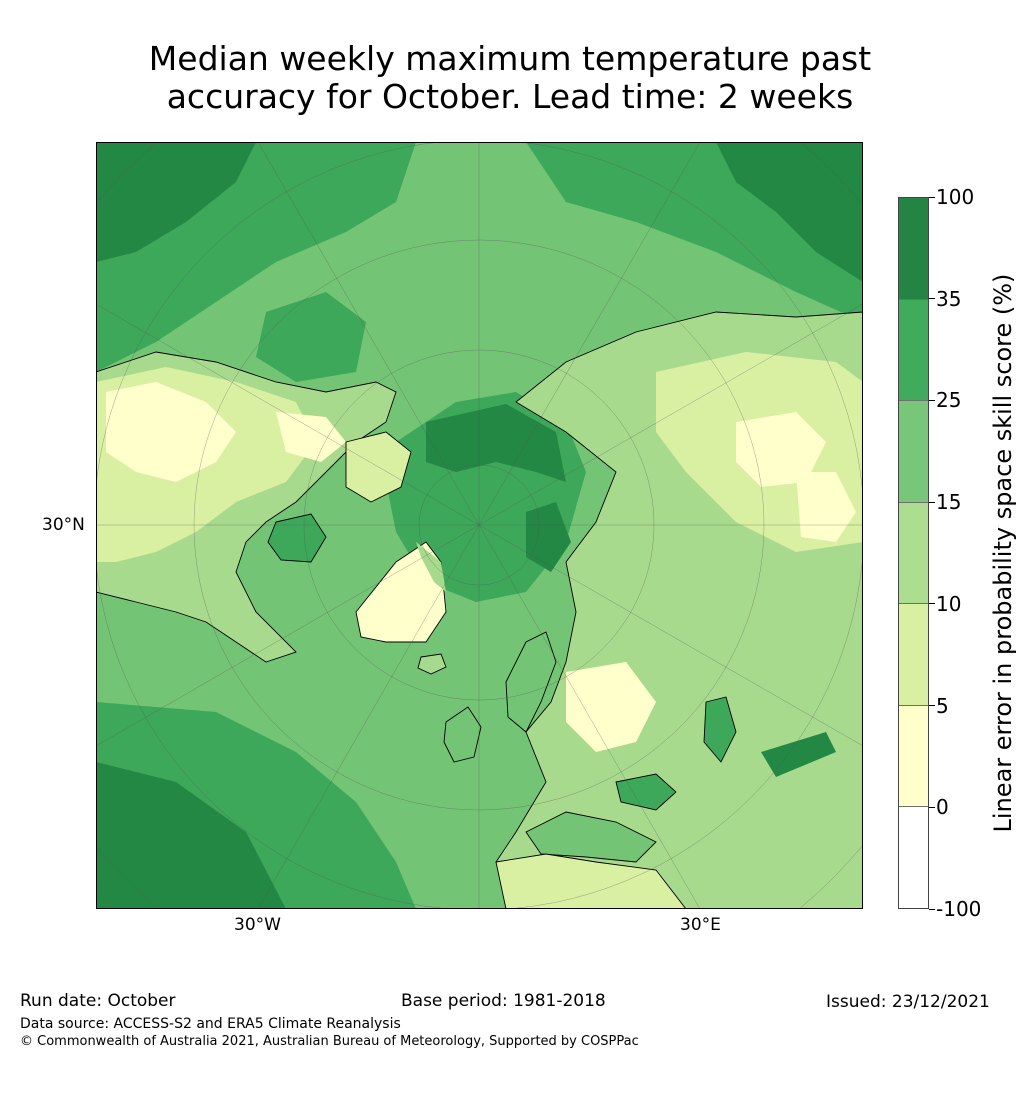 Image resolution: width=1020 pixels, height=1095 pixels. Describe the element at coordinates (949, 298) in the screenshot. I see `colorbar-tick-label-1: 35` at that location.